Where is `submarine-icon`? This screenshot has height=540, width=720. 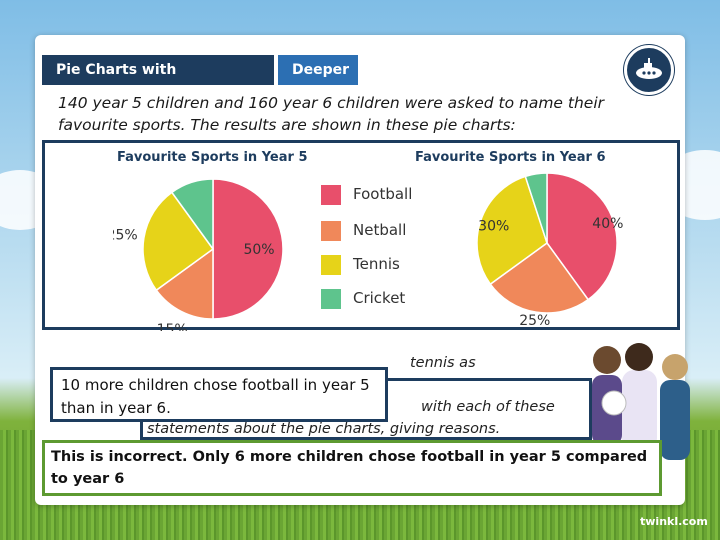 submarine-icon is located at coordinates (649, 70).